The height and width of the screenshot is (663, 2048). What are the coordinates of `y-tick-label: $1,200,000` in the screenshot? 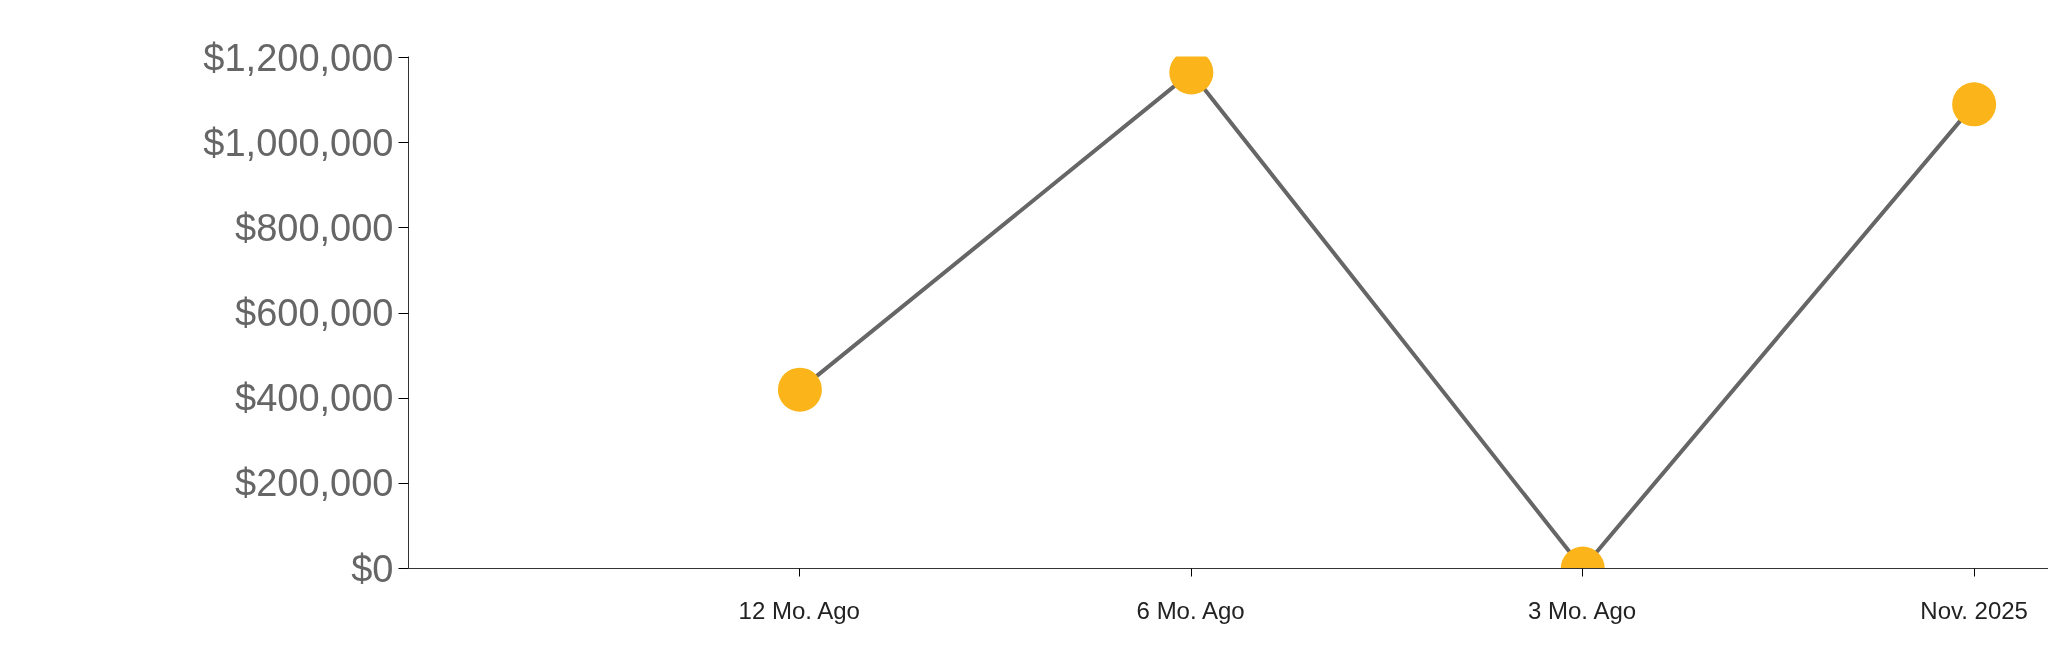 It's located at (298, 57).